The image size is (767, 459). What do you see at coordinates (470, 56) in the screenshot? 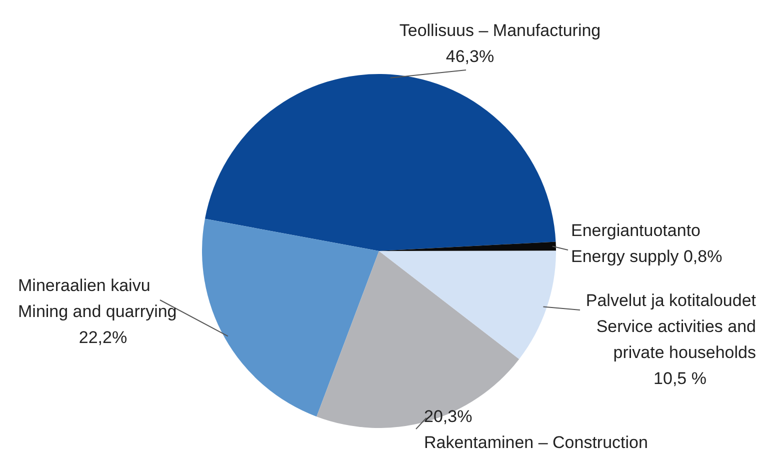
I see `data-label: 46,3%` at bounding box center [470, 56].